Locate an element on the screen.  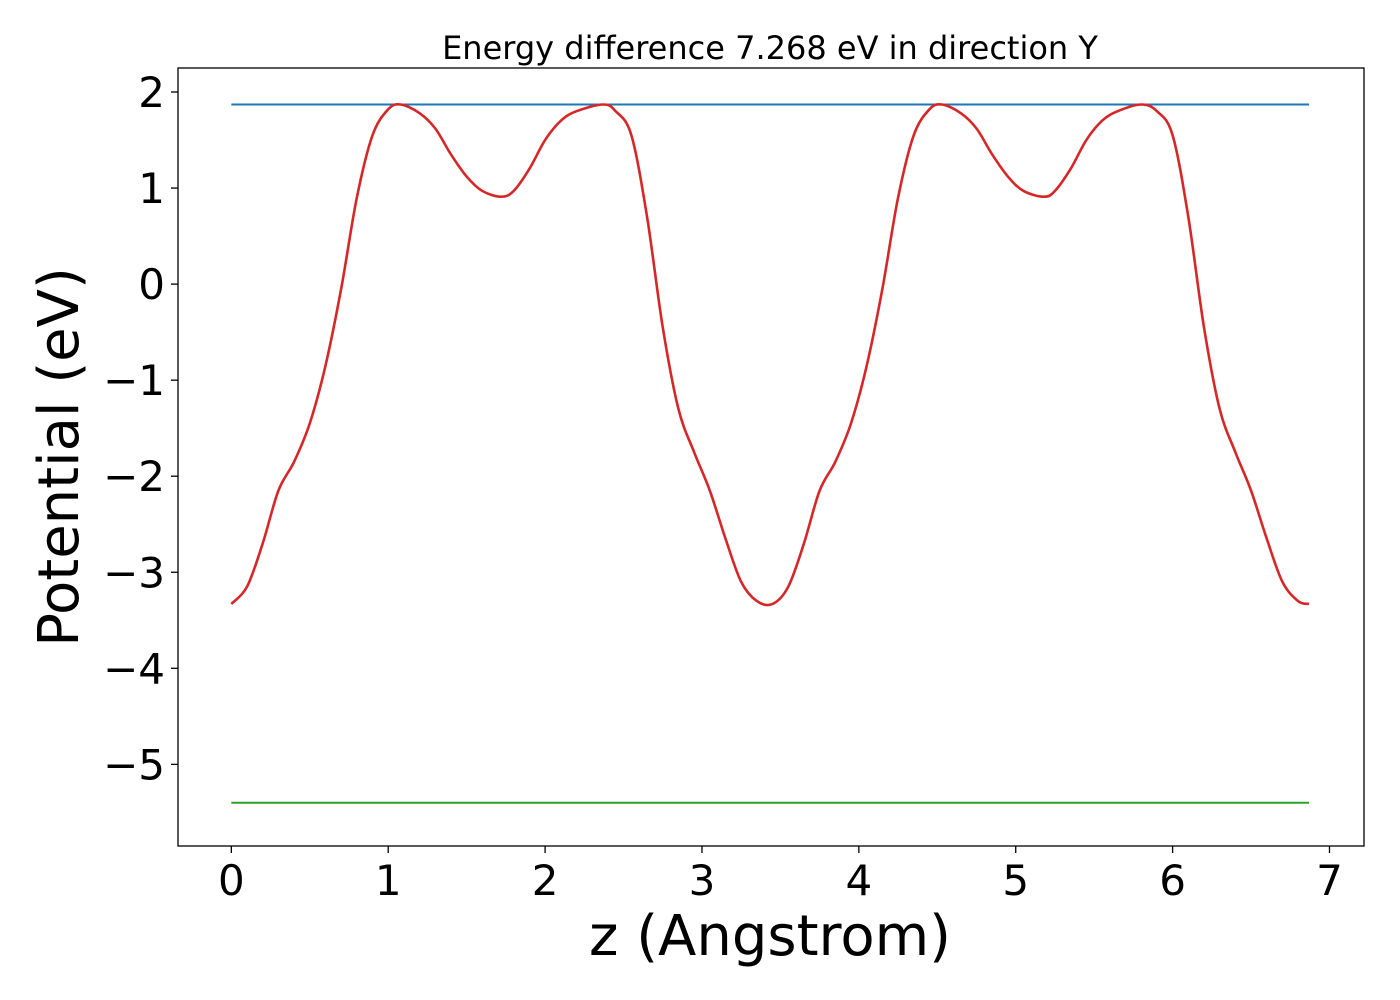
y-tick-label: −1 is located at coordinates (134, 380).